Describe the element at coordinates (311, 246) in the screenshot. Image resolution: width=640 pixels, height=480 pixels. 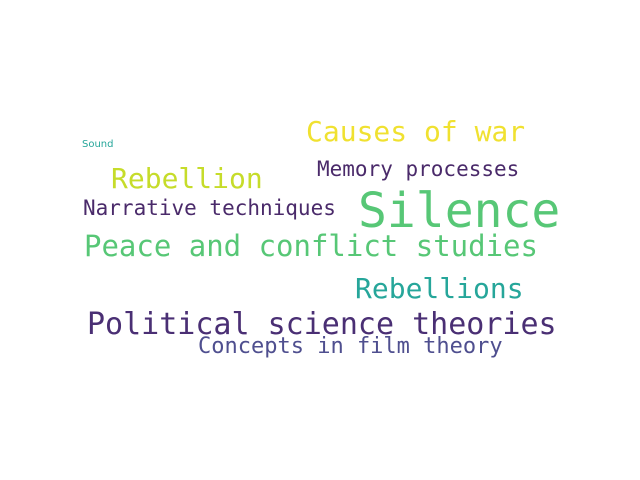
I see `word-peace-and-conflict-studies: Peace and conflict studies` at that location.